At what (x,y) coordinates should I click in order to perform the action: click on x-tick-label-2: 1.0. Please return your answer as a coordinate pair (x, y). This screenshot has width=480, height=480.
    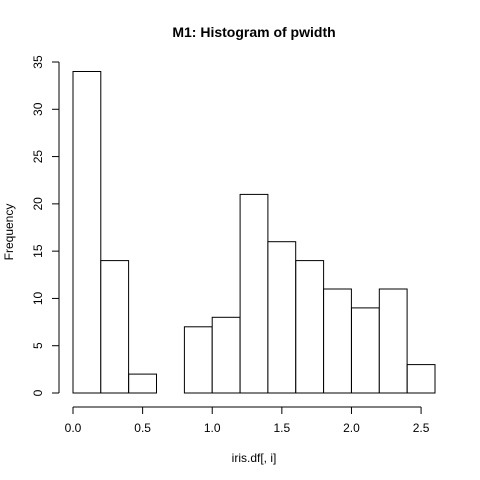
    Looking at the image, I should click on (212, 428).